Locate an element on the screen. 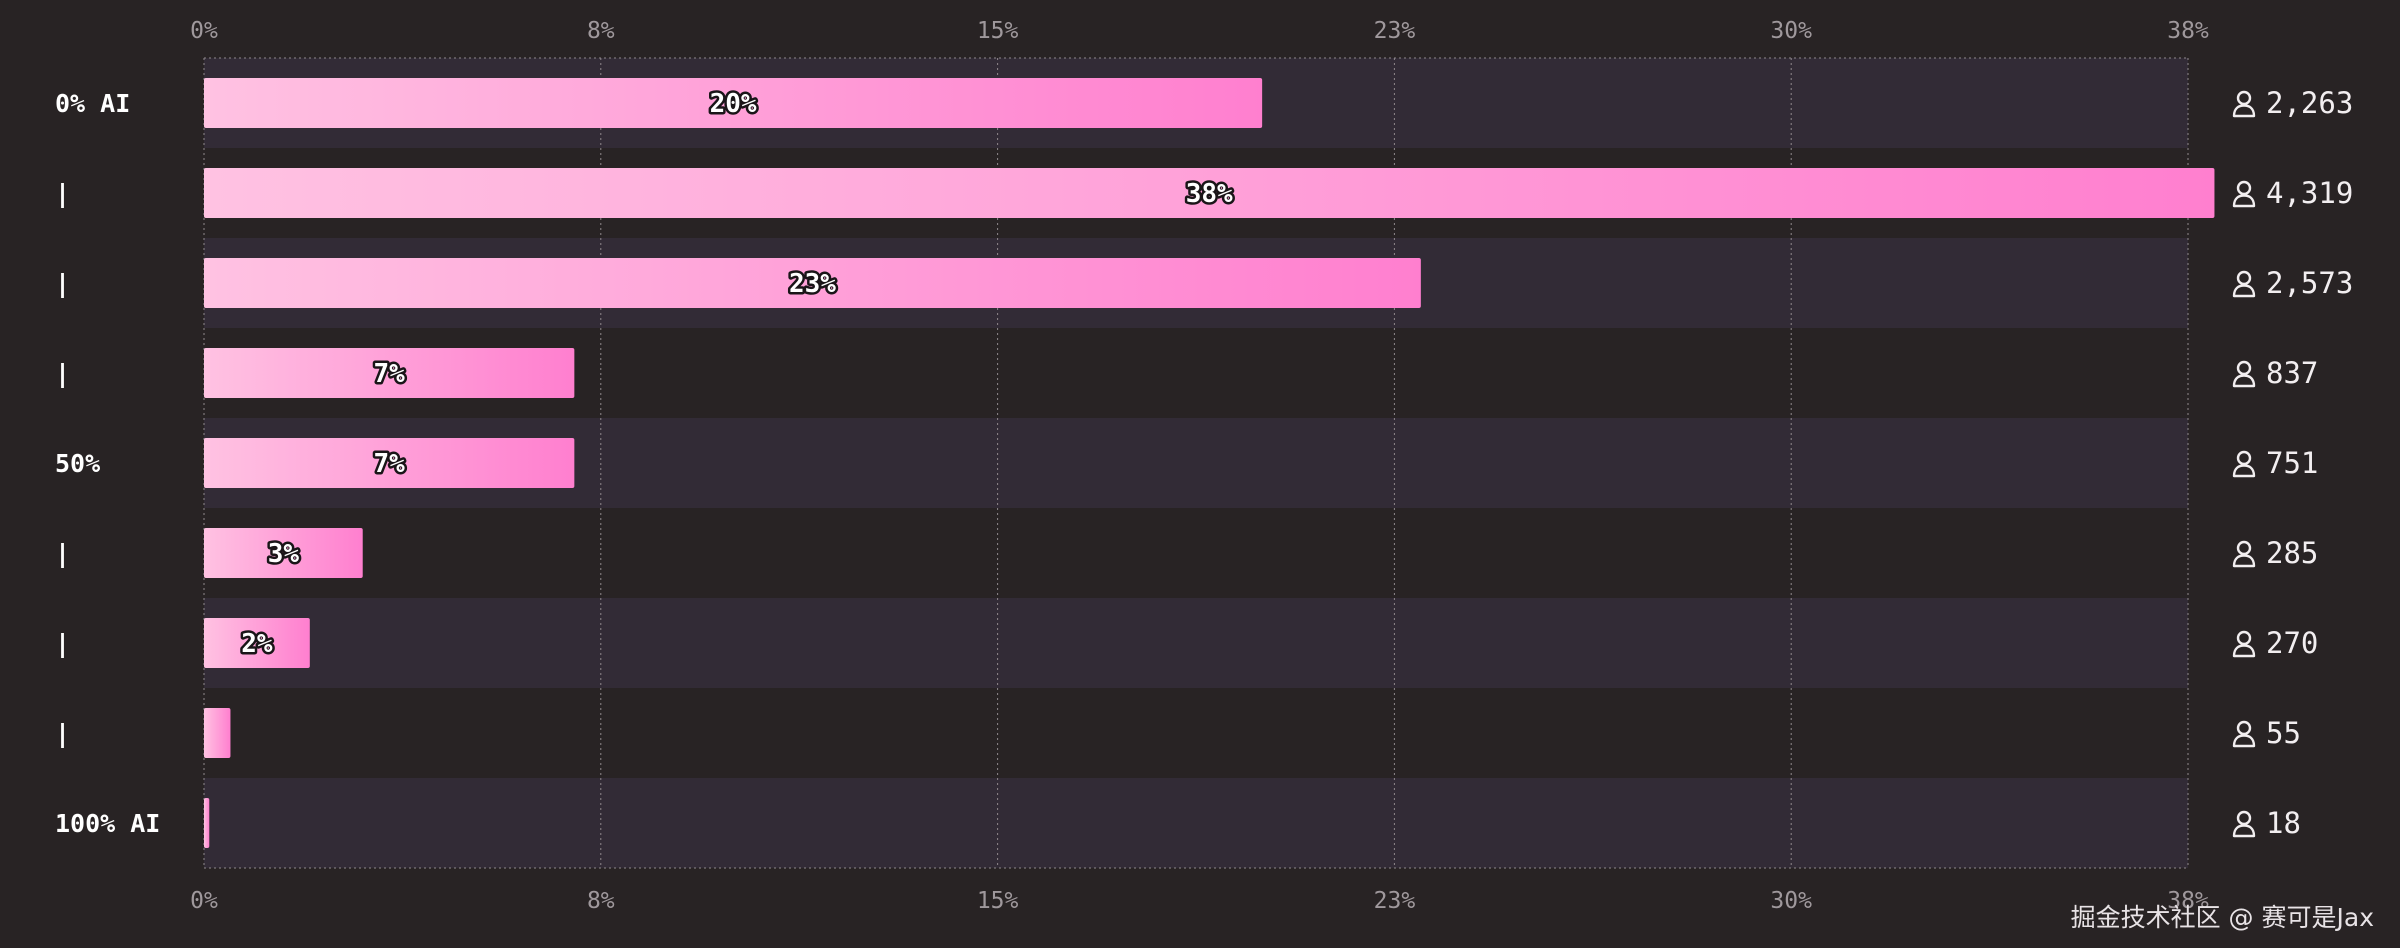 The image size is (2400, 948). bar-value-label: 3% is located at coordinates (284, 554).